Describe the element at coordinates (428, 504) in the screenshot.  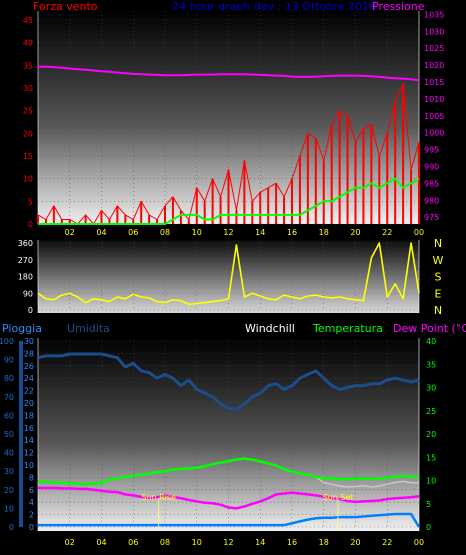
I see `temperature-tick-label: 5` at that location.